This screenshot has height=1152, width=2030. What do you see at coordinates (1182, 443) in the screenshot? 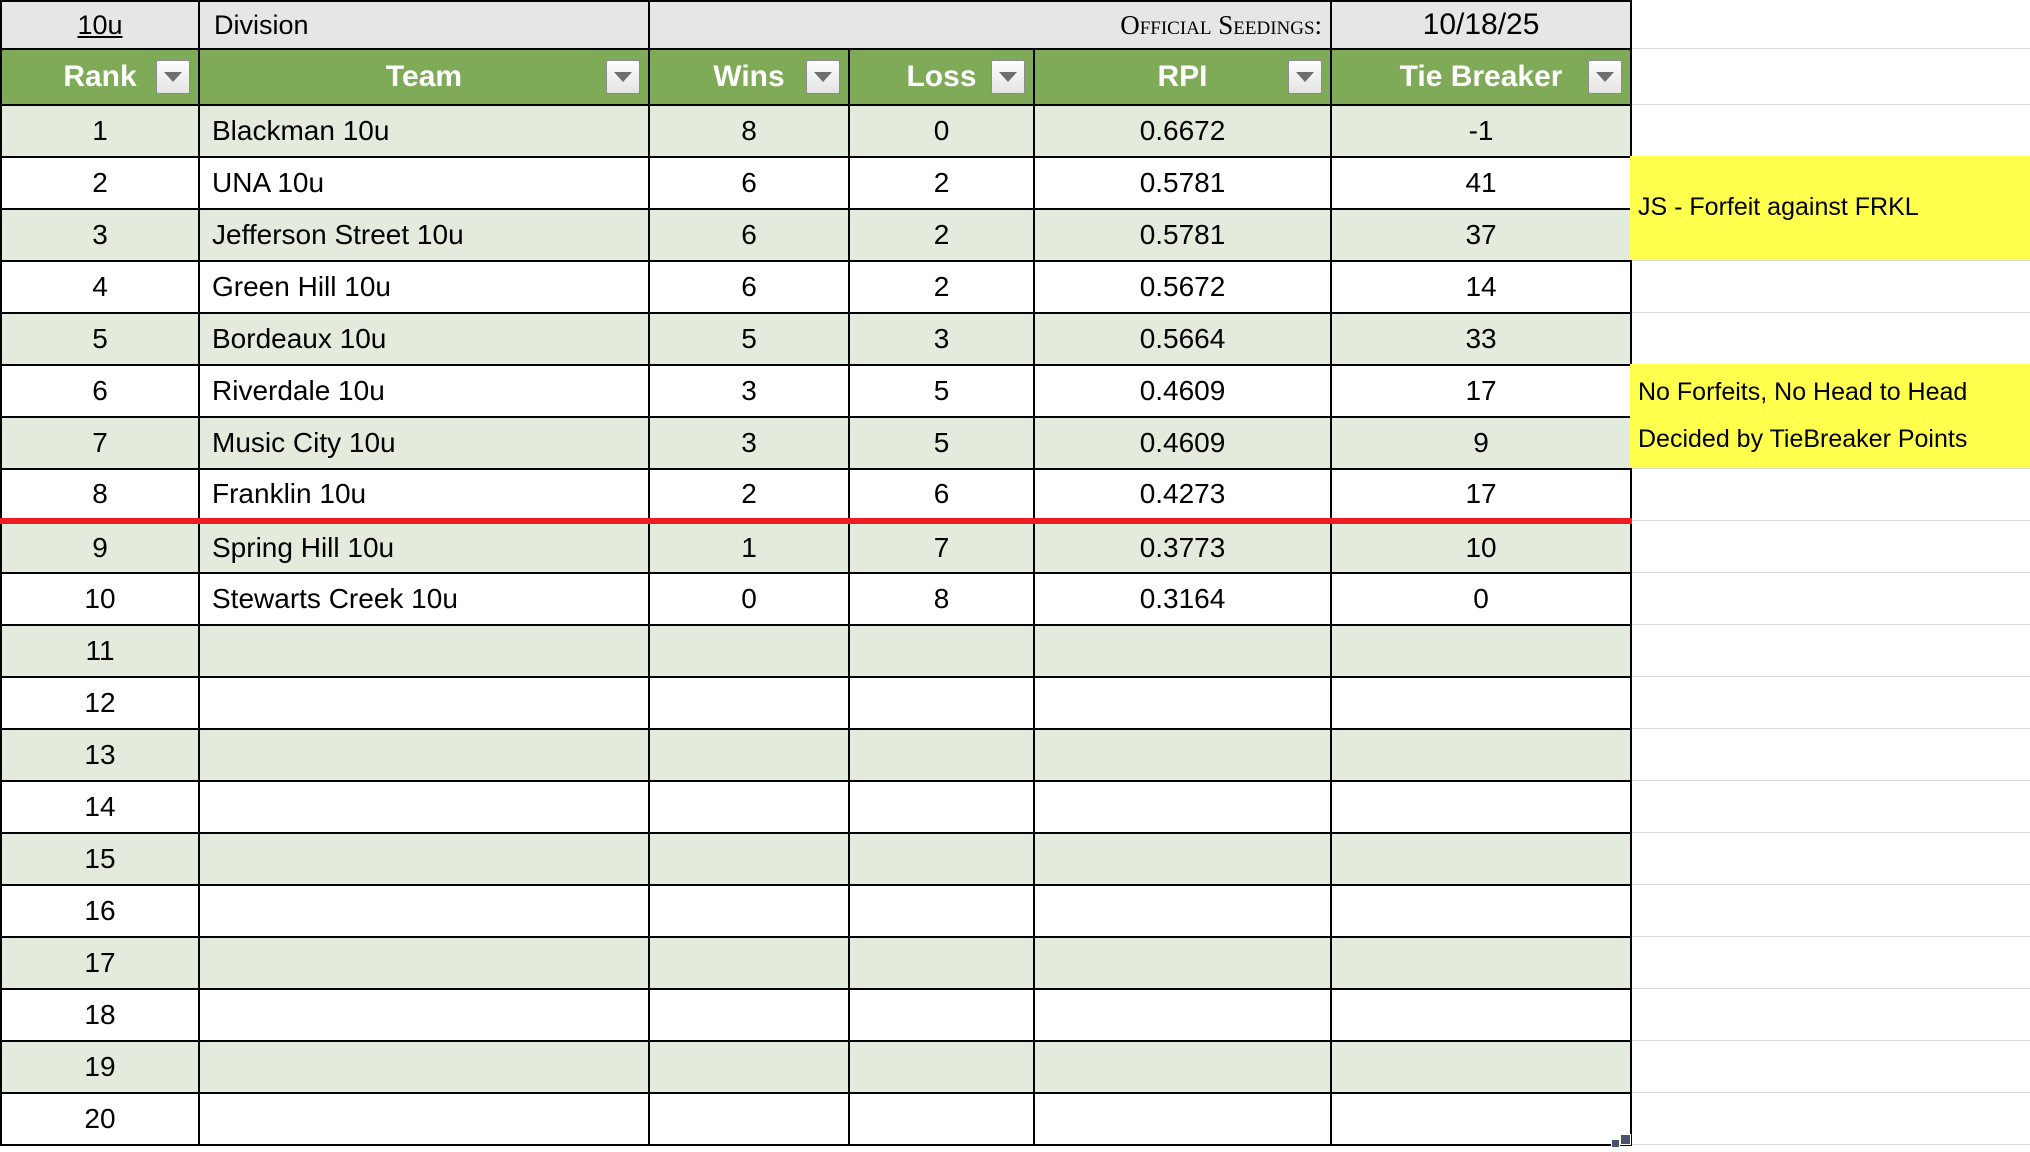
I see `rpi-cell: 0.4609` at bounding box center [1182, 443].